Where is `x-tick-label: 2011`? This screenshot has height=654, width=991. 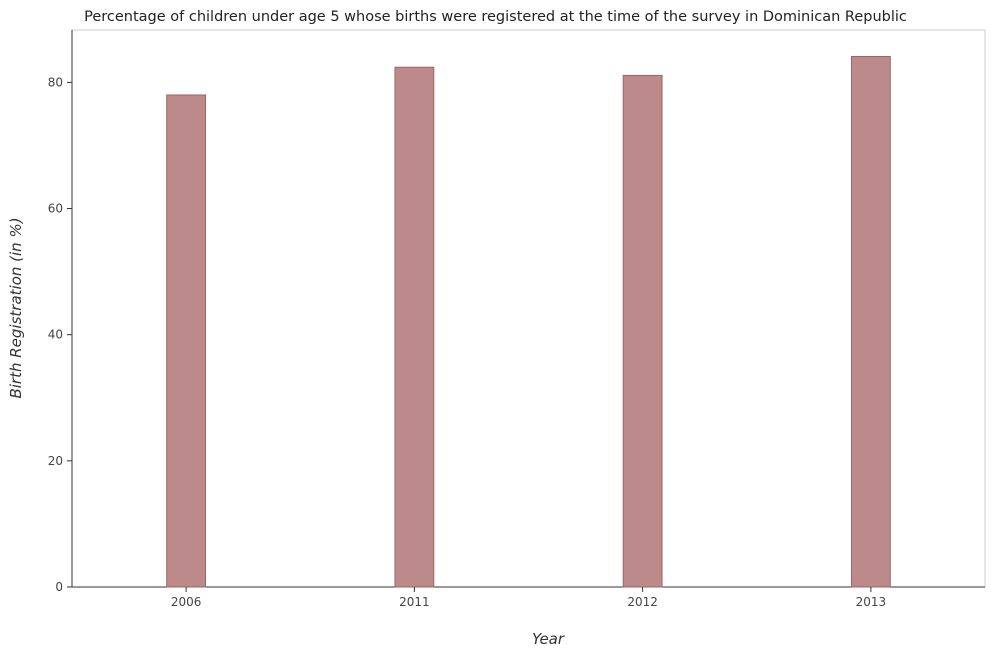
x-tick-label: 2011 is located at coordinates (414, 602).